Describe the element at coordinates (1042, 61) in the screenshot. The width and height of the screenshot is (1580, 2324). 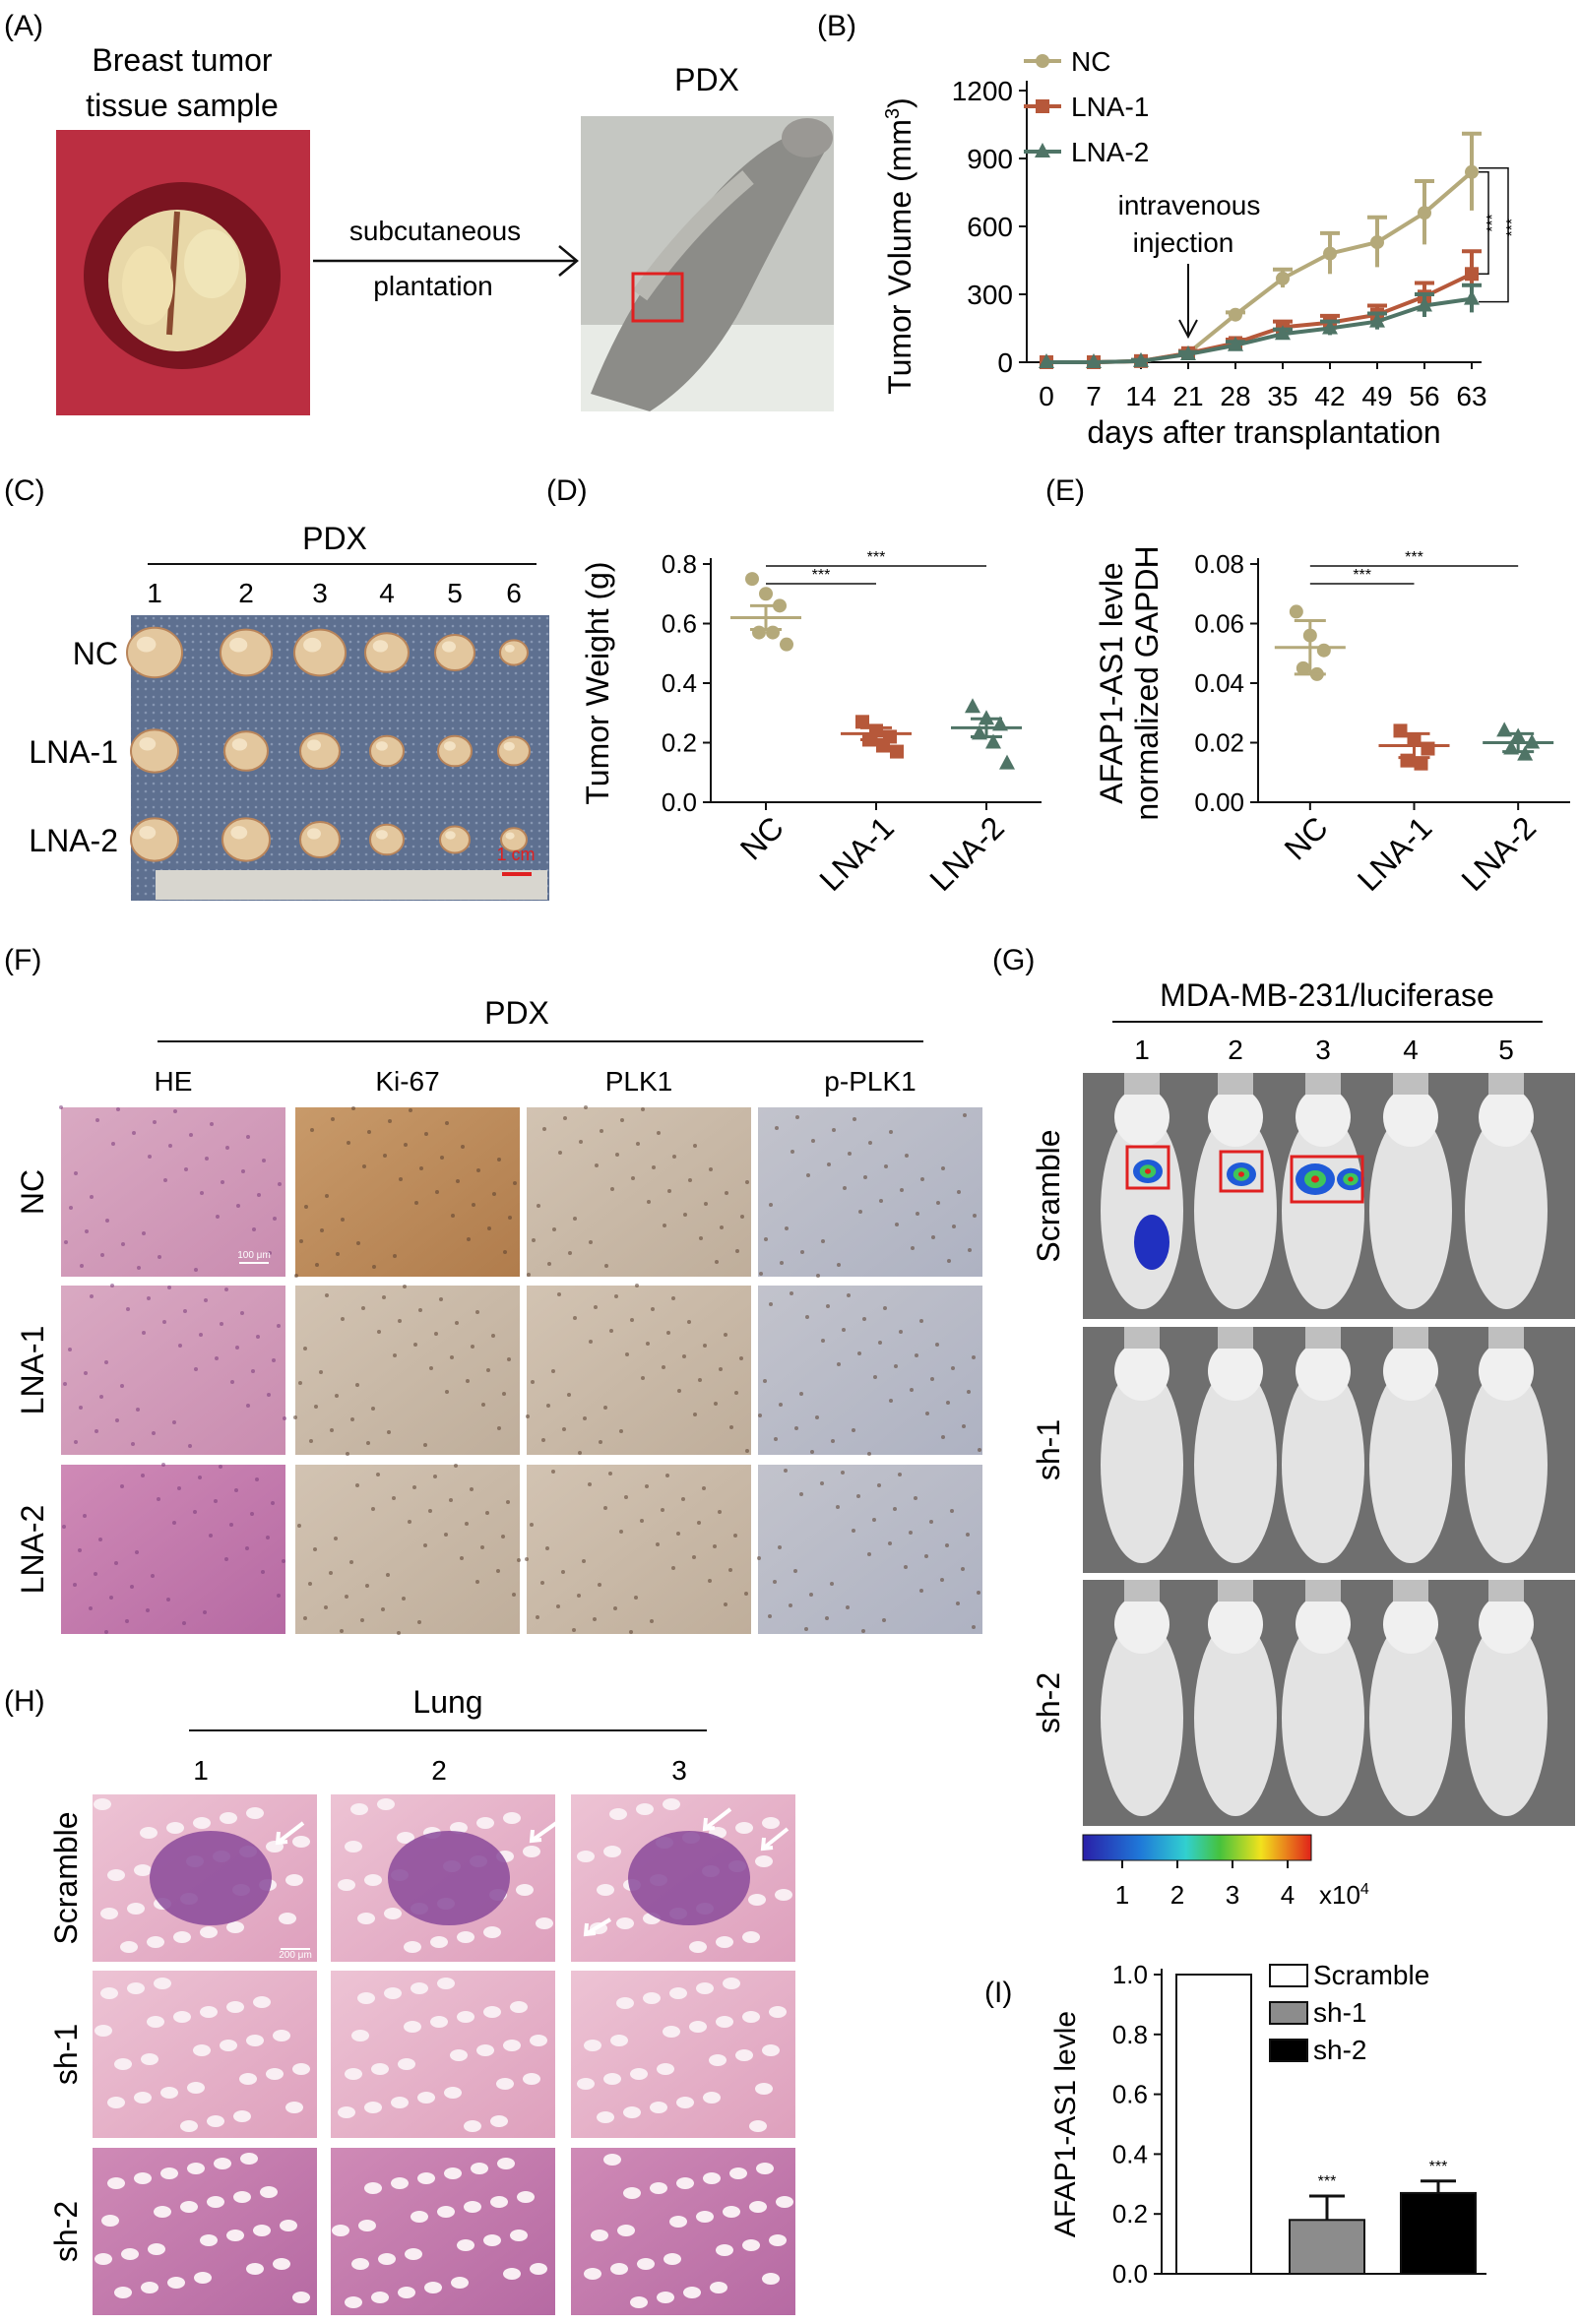
I see `legend-marker` at that location.